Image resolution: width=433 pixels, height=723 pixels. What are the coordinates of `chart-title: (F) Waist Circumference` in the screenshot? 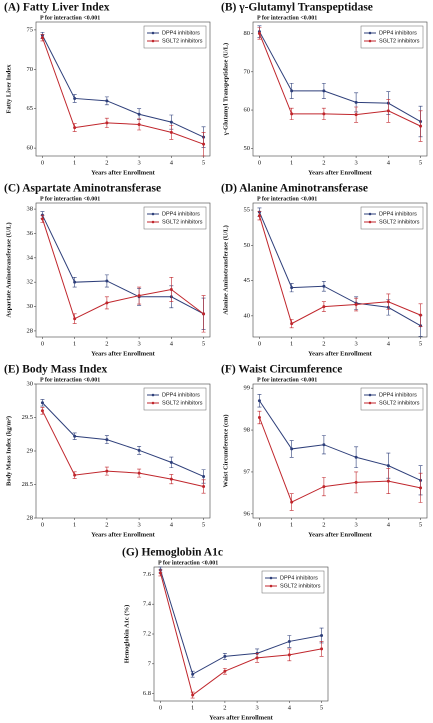 It's located at (281, 370).